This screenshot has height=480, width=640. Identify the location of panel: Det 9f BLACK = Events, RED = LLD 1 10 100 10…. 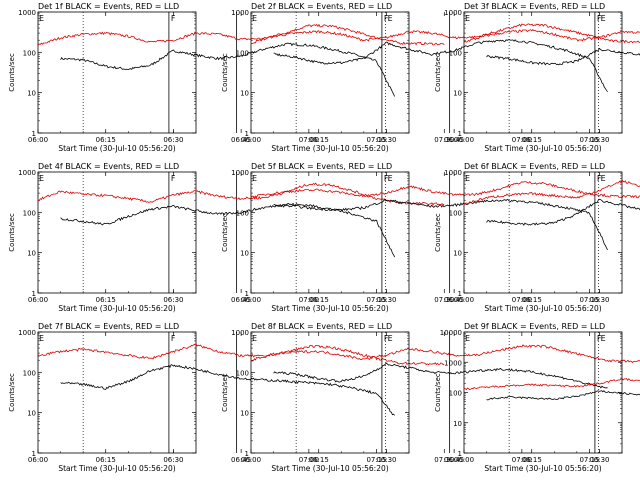
(537, 397).